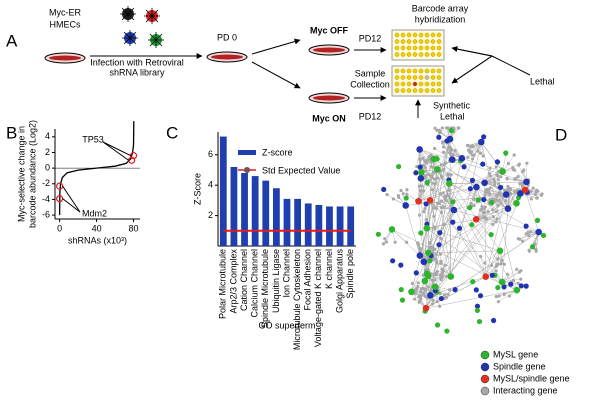  I want to click on label: Barcode array, so click(440, 8).